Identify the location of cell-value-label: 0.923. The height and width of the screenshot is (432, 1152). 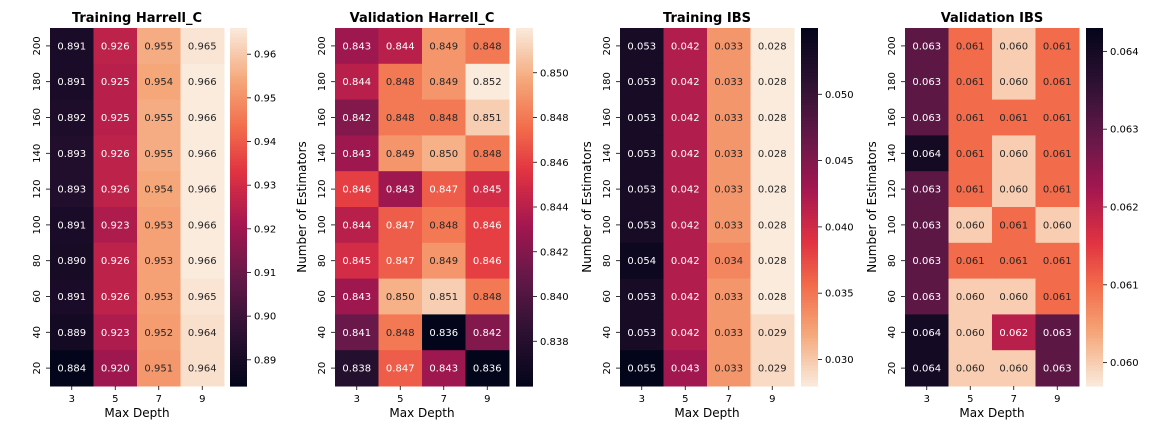
(115, 333).